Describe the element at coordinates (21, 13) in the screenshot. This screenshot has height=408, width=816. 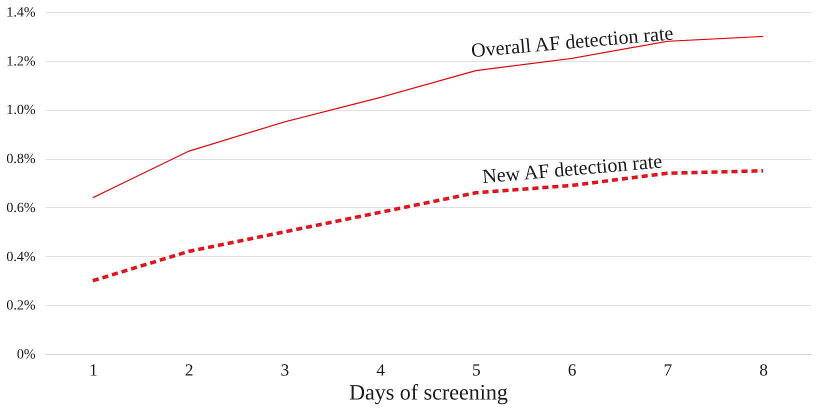
I see `y-tick-label: 1.4%` at that location.